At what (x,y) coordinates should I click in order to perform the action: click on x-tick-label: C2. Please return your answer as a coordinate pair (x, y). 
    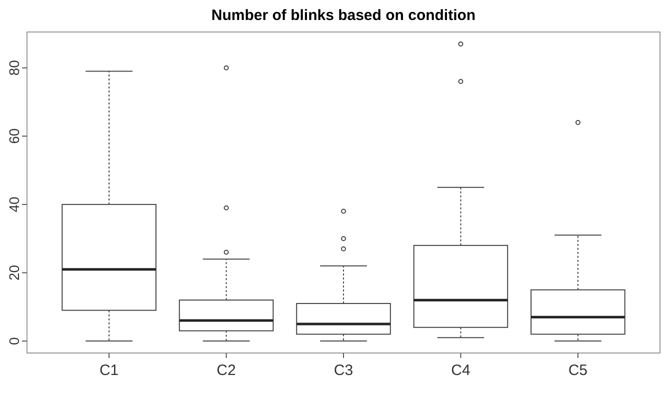
    Looking at the image, I should click on (226, 370).